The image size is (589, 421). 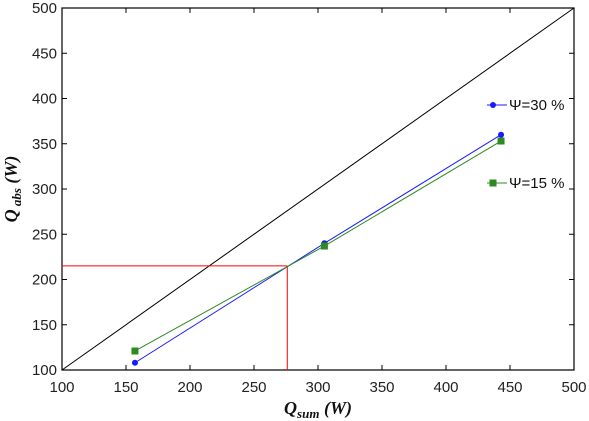 I want to click on x-axis-title: Qsum (W), so click(x=318, y=409).